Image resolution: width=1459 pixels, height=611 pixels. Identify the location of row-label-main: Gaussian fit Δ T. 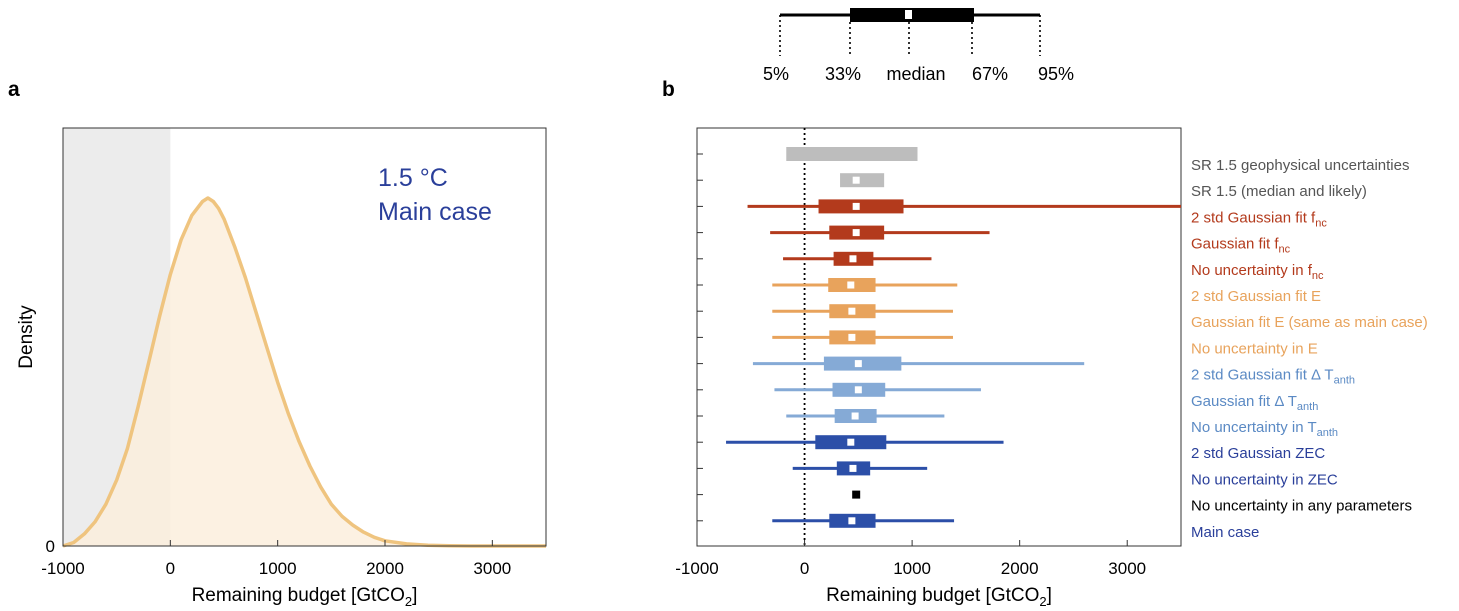
(1244, 401).